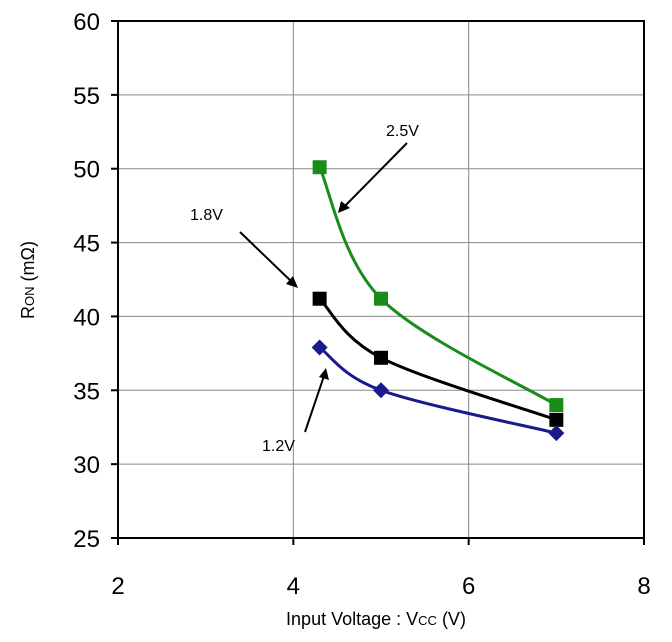 This screenshot has width=672, height=642. What do you see at coordinates (117, 586) in the screenshot?
I see `x-tick-label: 2` at bounding box center [117, 586].